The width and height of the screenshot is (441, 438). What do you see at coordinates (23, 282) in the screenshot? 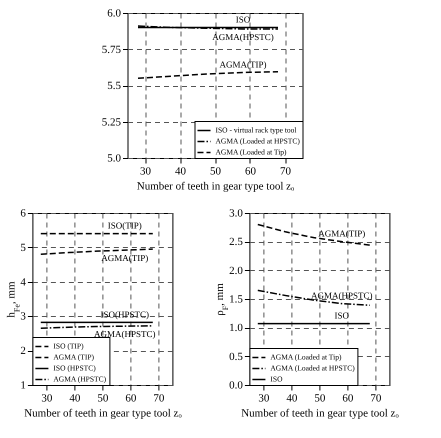
I see `y-tick-label: 4` at bounding box center [23, 282].